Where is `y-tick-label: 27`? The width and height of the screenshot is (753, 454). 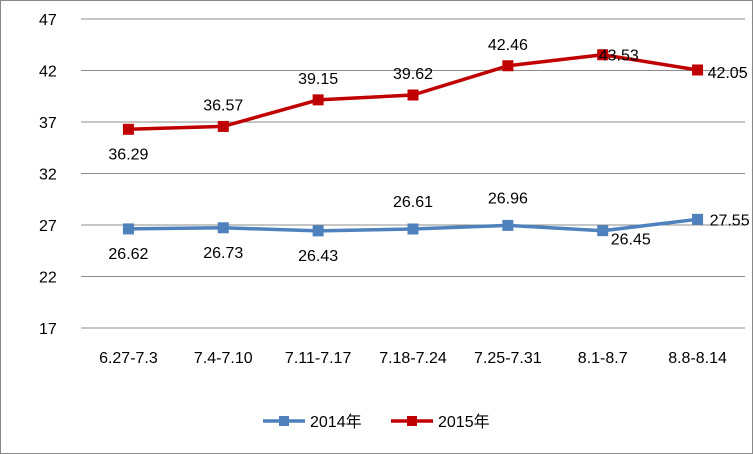
y-tick-label: 27 is located at coordinates (48, 226).